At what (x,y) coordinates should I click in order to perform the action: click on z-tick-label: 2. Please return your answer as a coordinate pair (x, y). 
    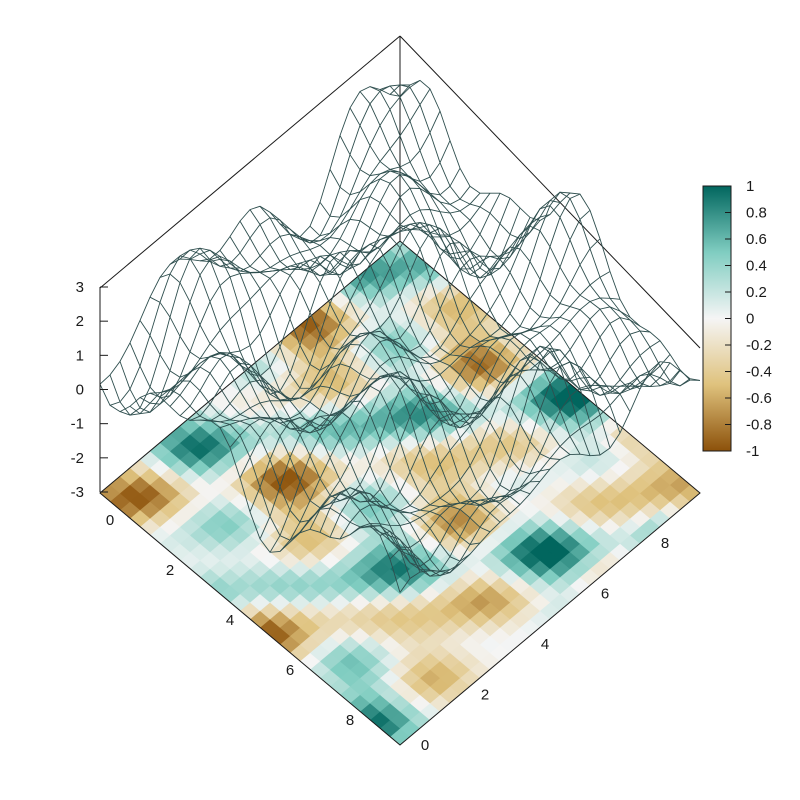
    Looking at the image, I should click on (80, 321).